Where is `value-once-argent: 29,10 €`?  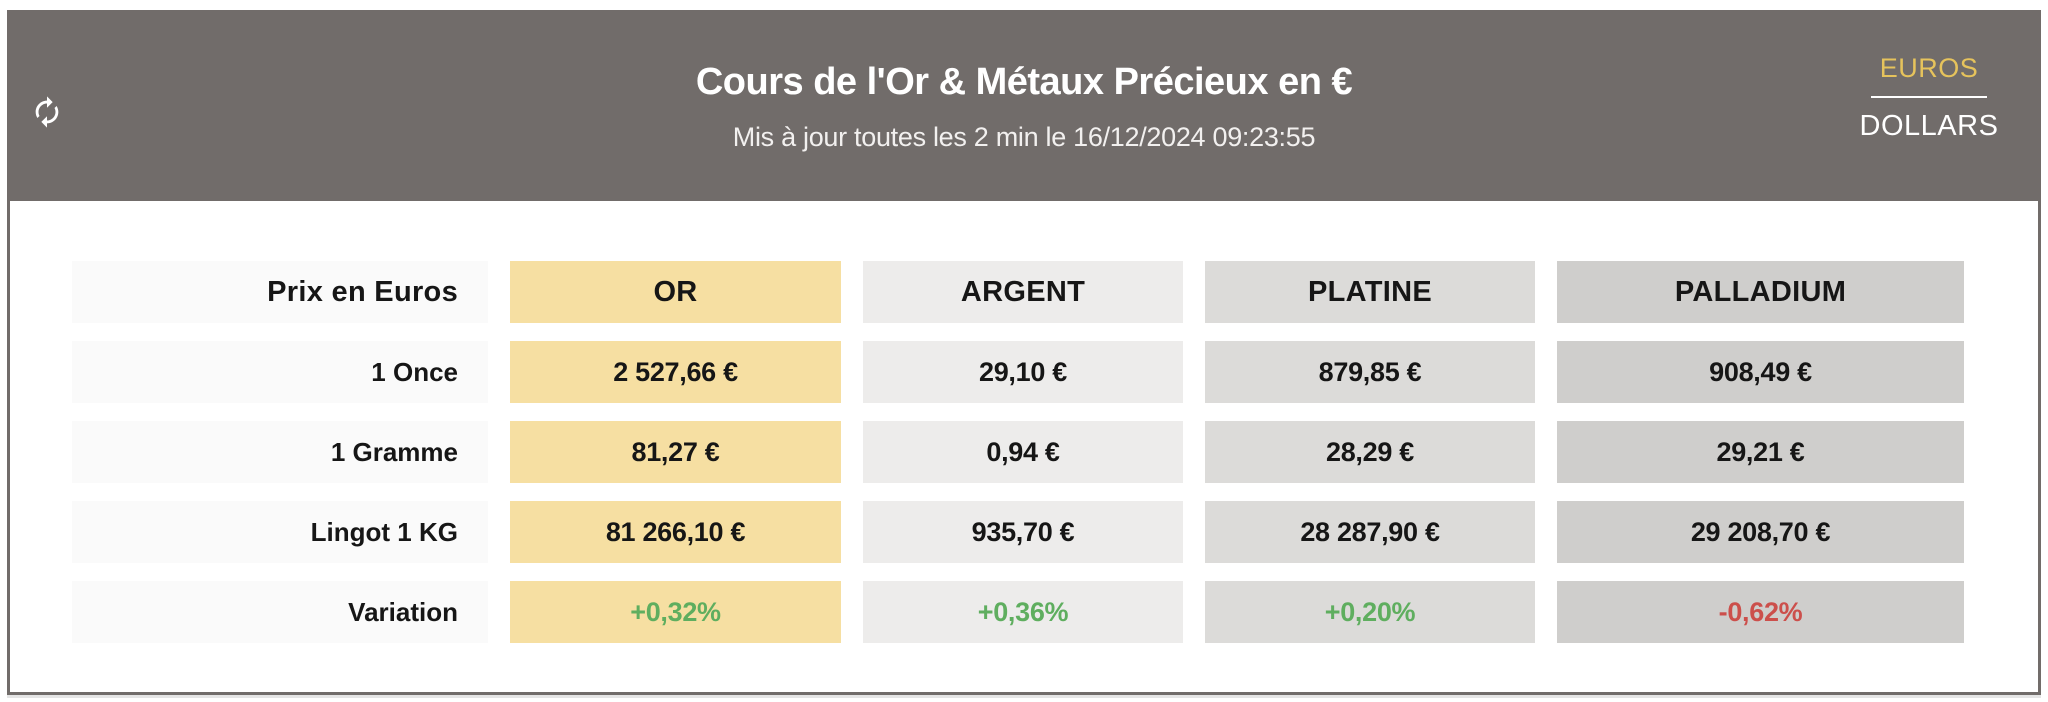 value-once-argent: 29,10 € is located at coordinates (1023, 372).